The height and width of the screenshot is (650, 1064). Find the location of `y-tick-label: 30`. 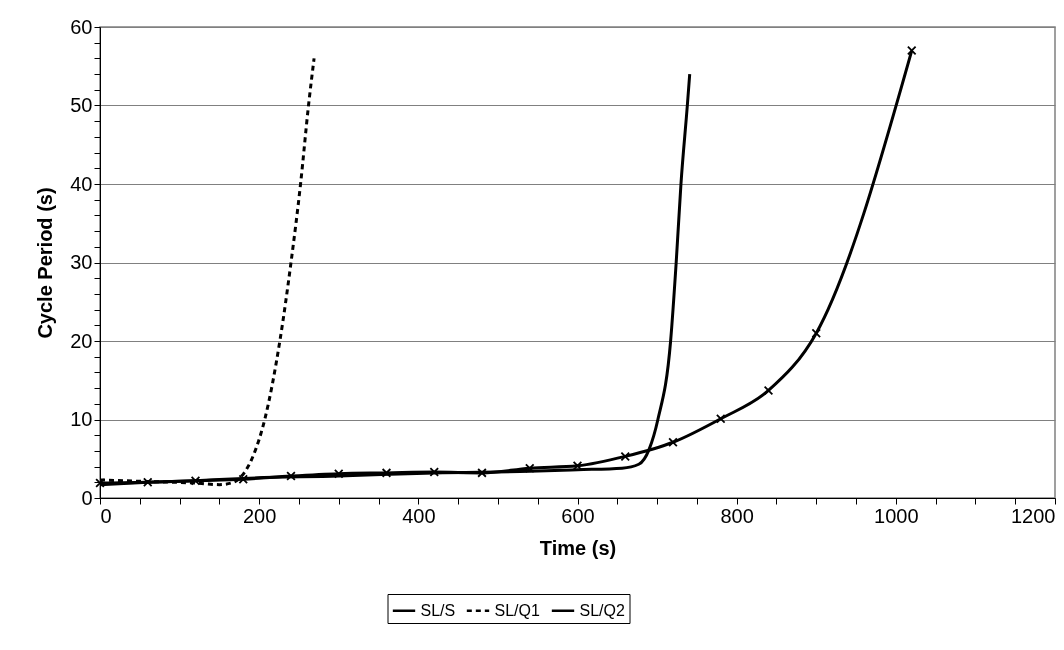

y-tick-label: 30 is located at coordinates (81, 262).